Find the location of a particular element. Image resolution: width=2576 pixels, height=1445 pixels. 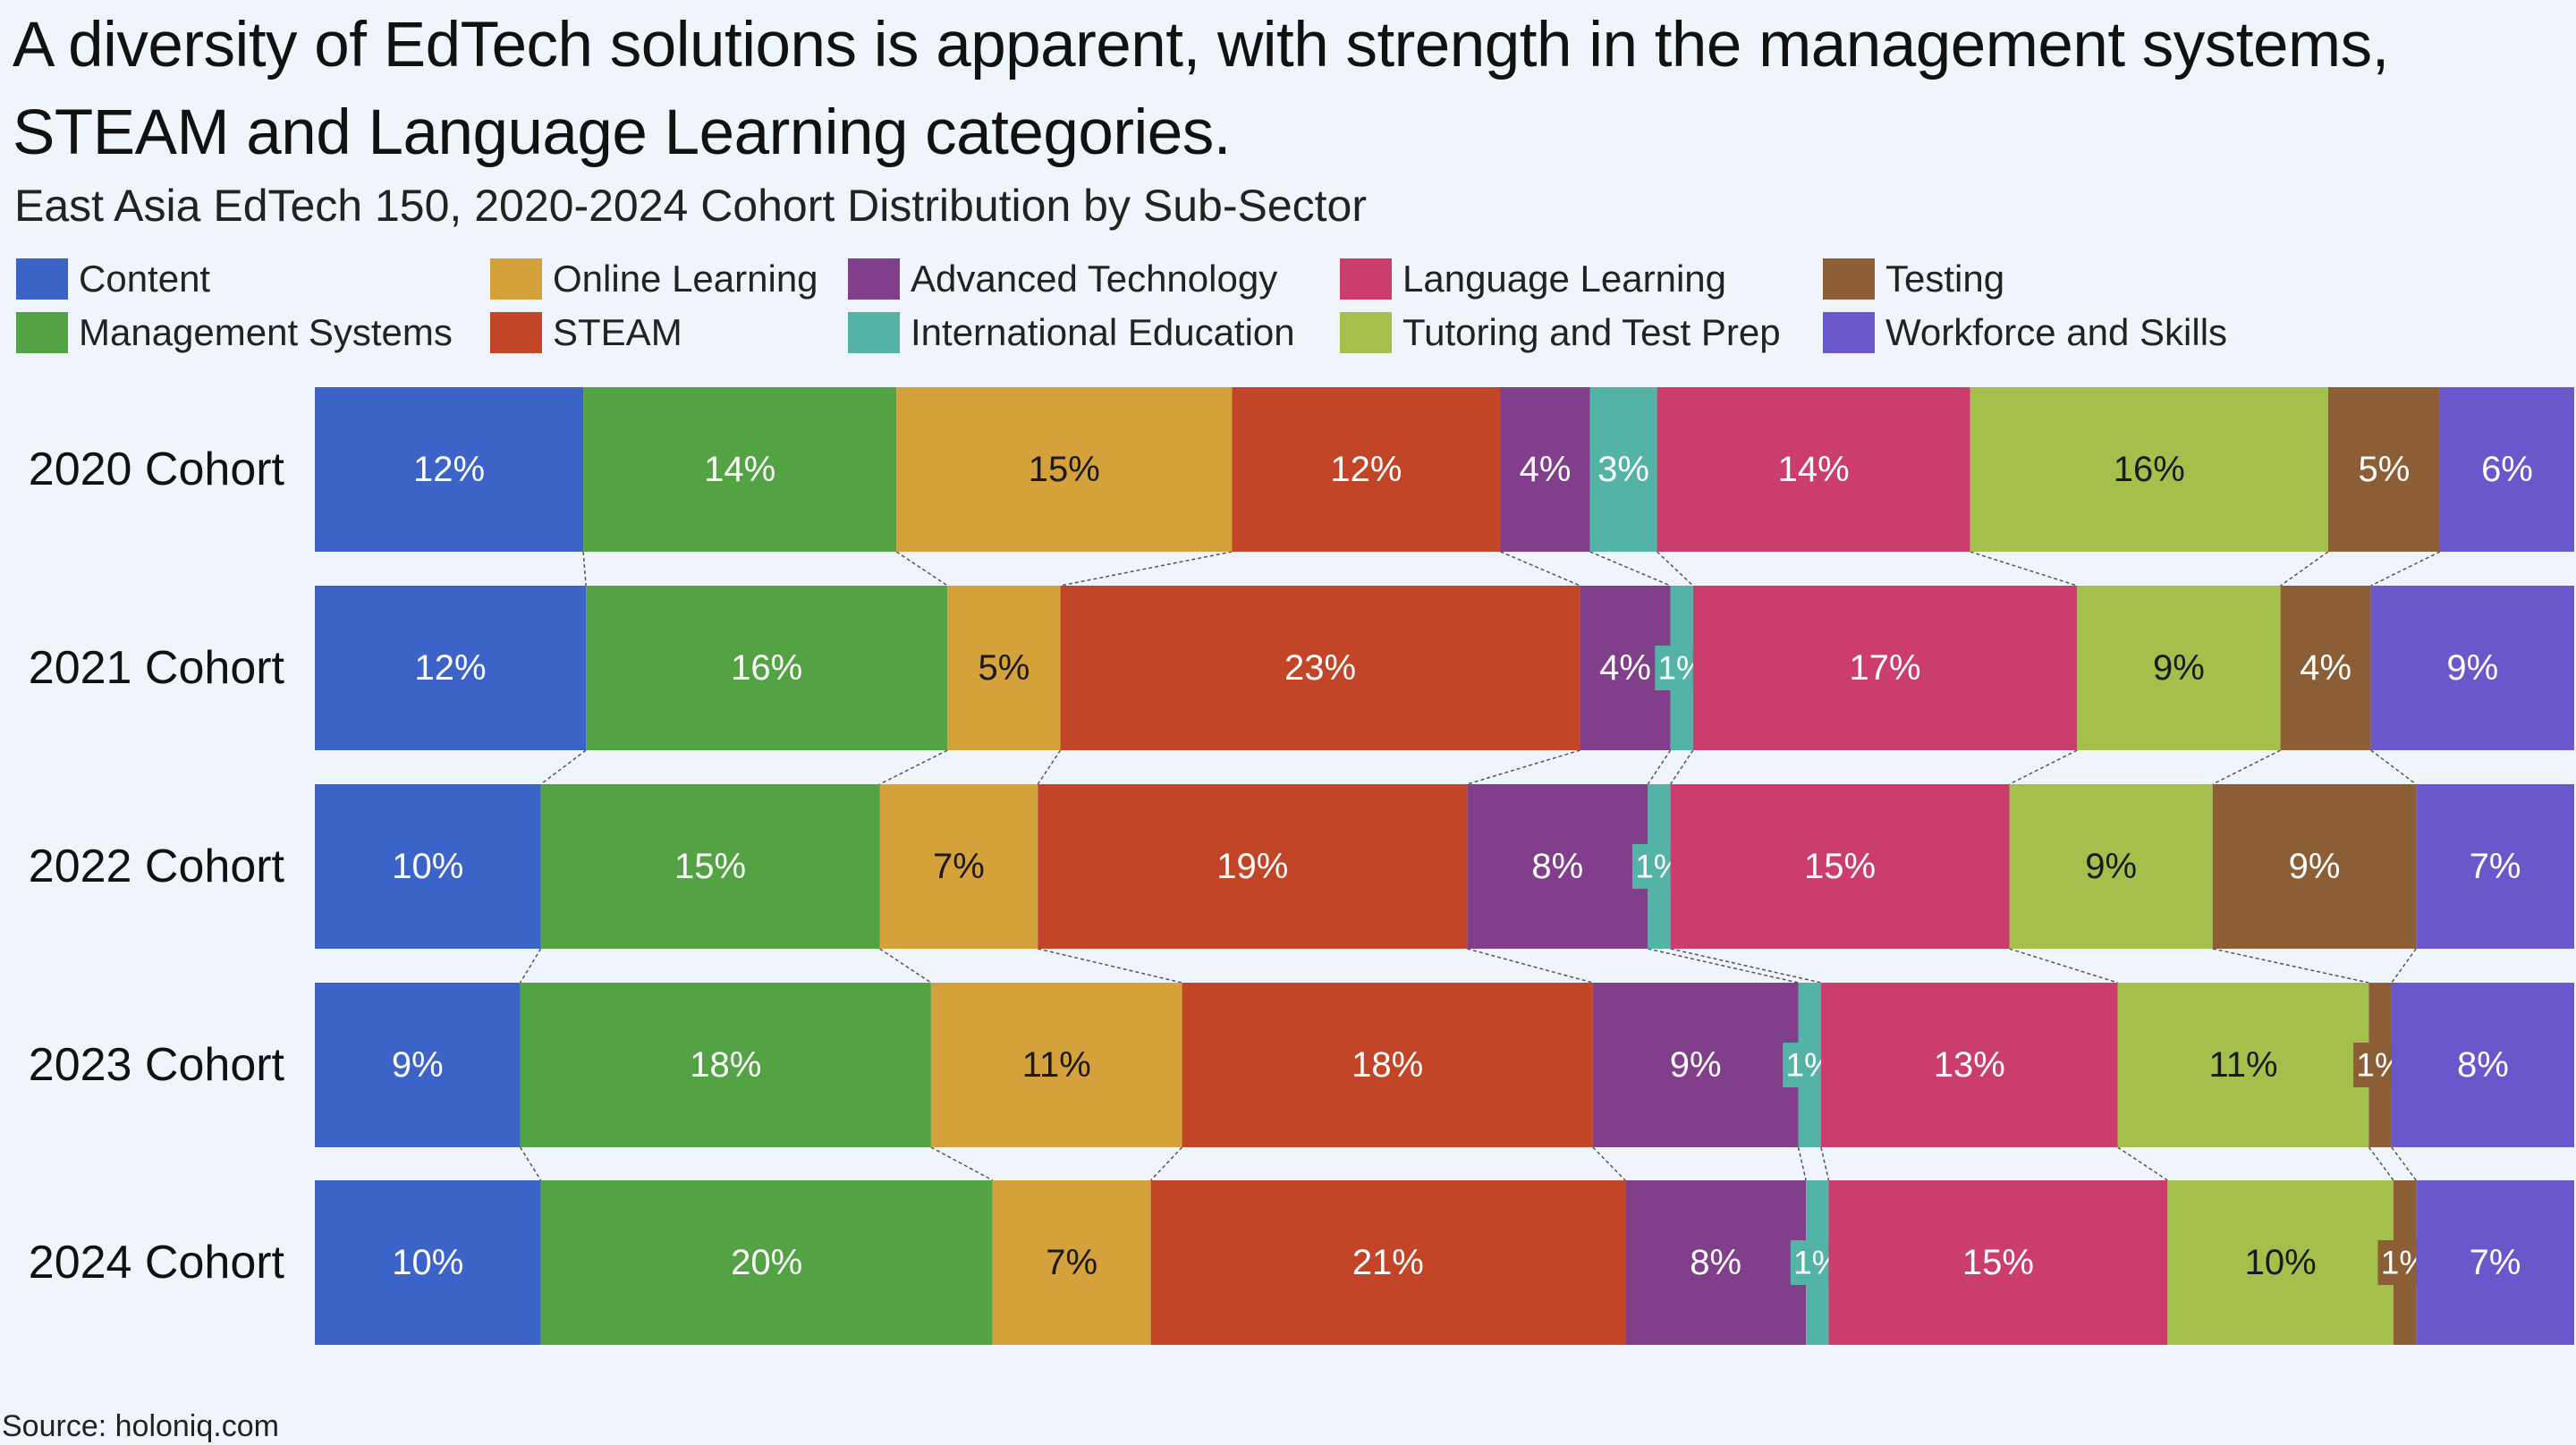

data-label: 16% is located at coordinates (2149, 469).